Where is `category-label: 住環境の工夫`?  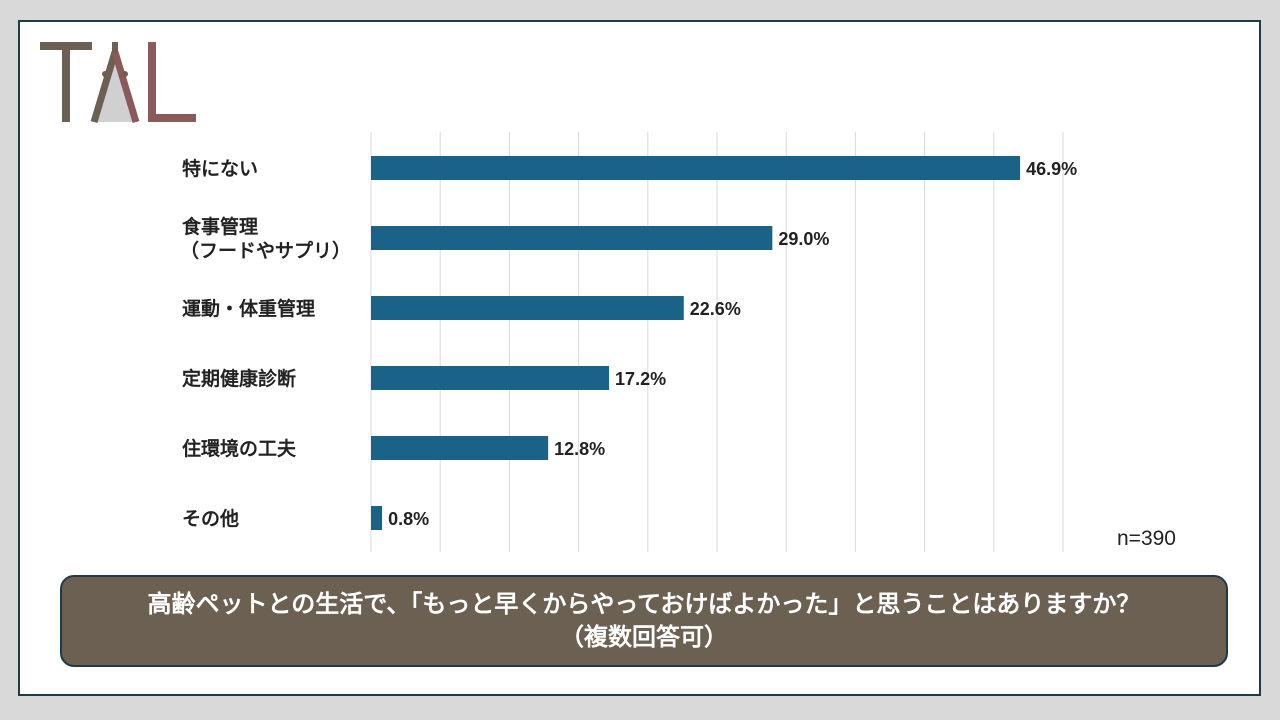 category-label: 住環境の工夫 is located at coordinates (239, 448).